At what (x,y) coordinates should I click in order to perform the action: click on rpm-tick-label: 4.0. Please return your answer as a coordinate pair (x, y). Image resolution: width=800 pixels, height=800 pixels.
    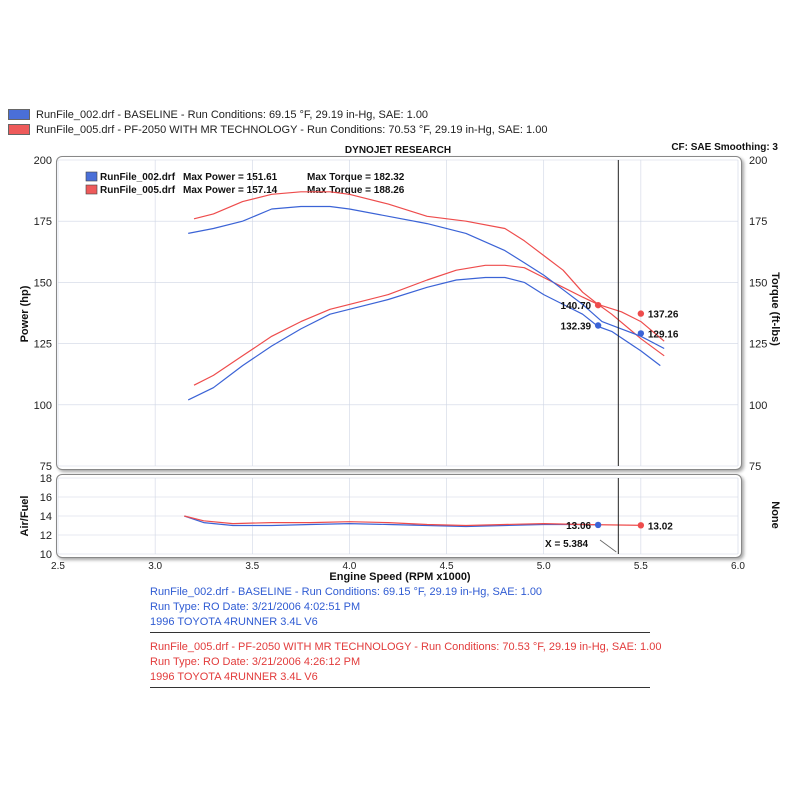
    Looking at the image, I should click on (349, 566).